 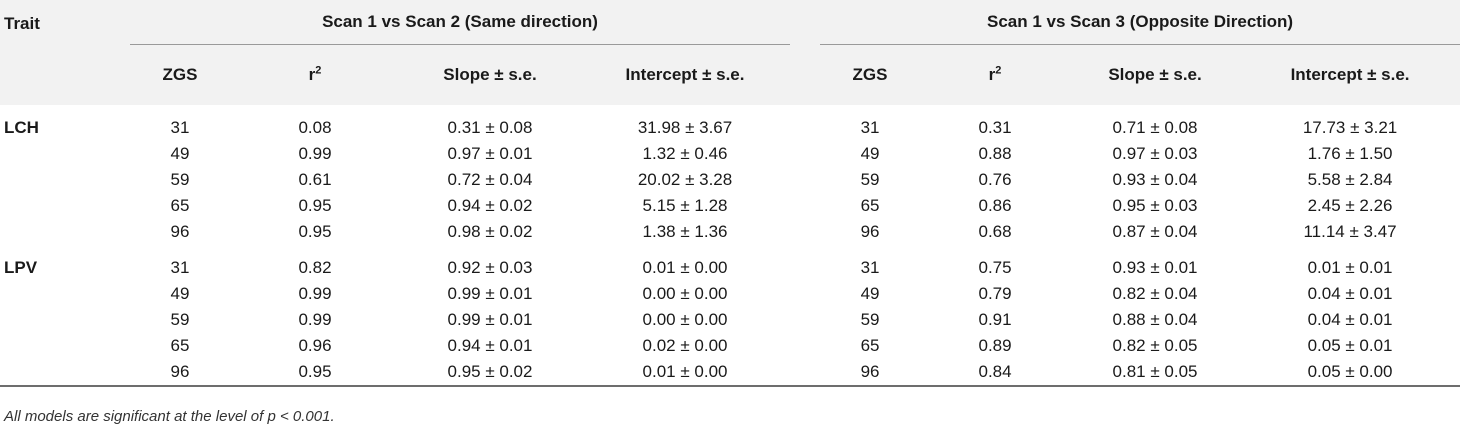 I want to click on cell-r2-scan3: 0.88, so click(x=995, y=153).